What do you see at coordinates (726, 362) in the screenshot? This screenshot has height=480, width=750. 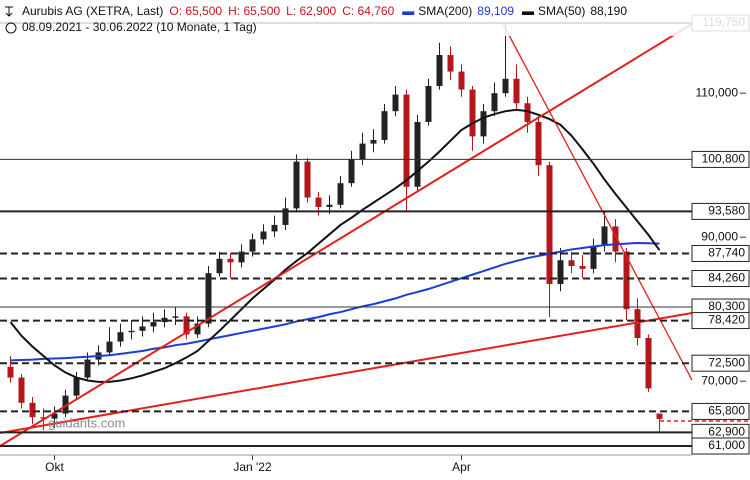 I see `level-label: 72,500` at bounding box center [726, 362].